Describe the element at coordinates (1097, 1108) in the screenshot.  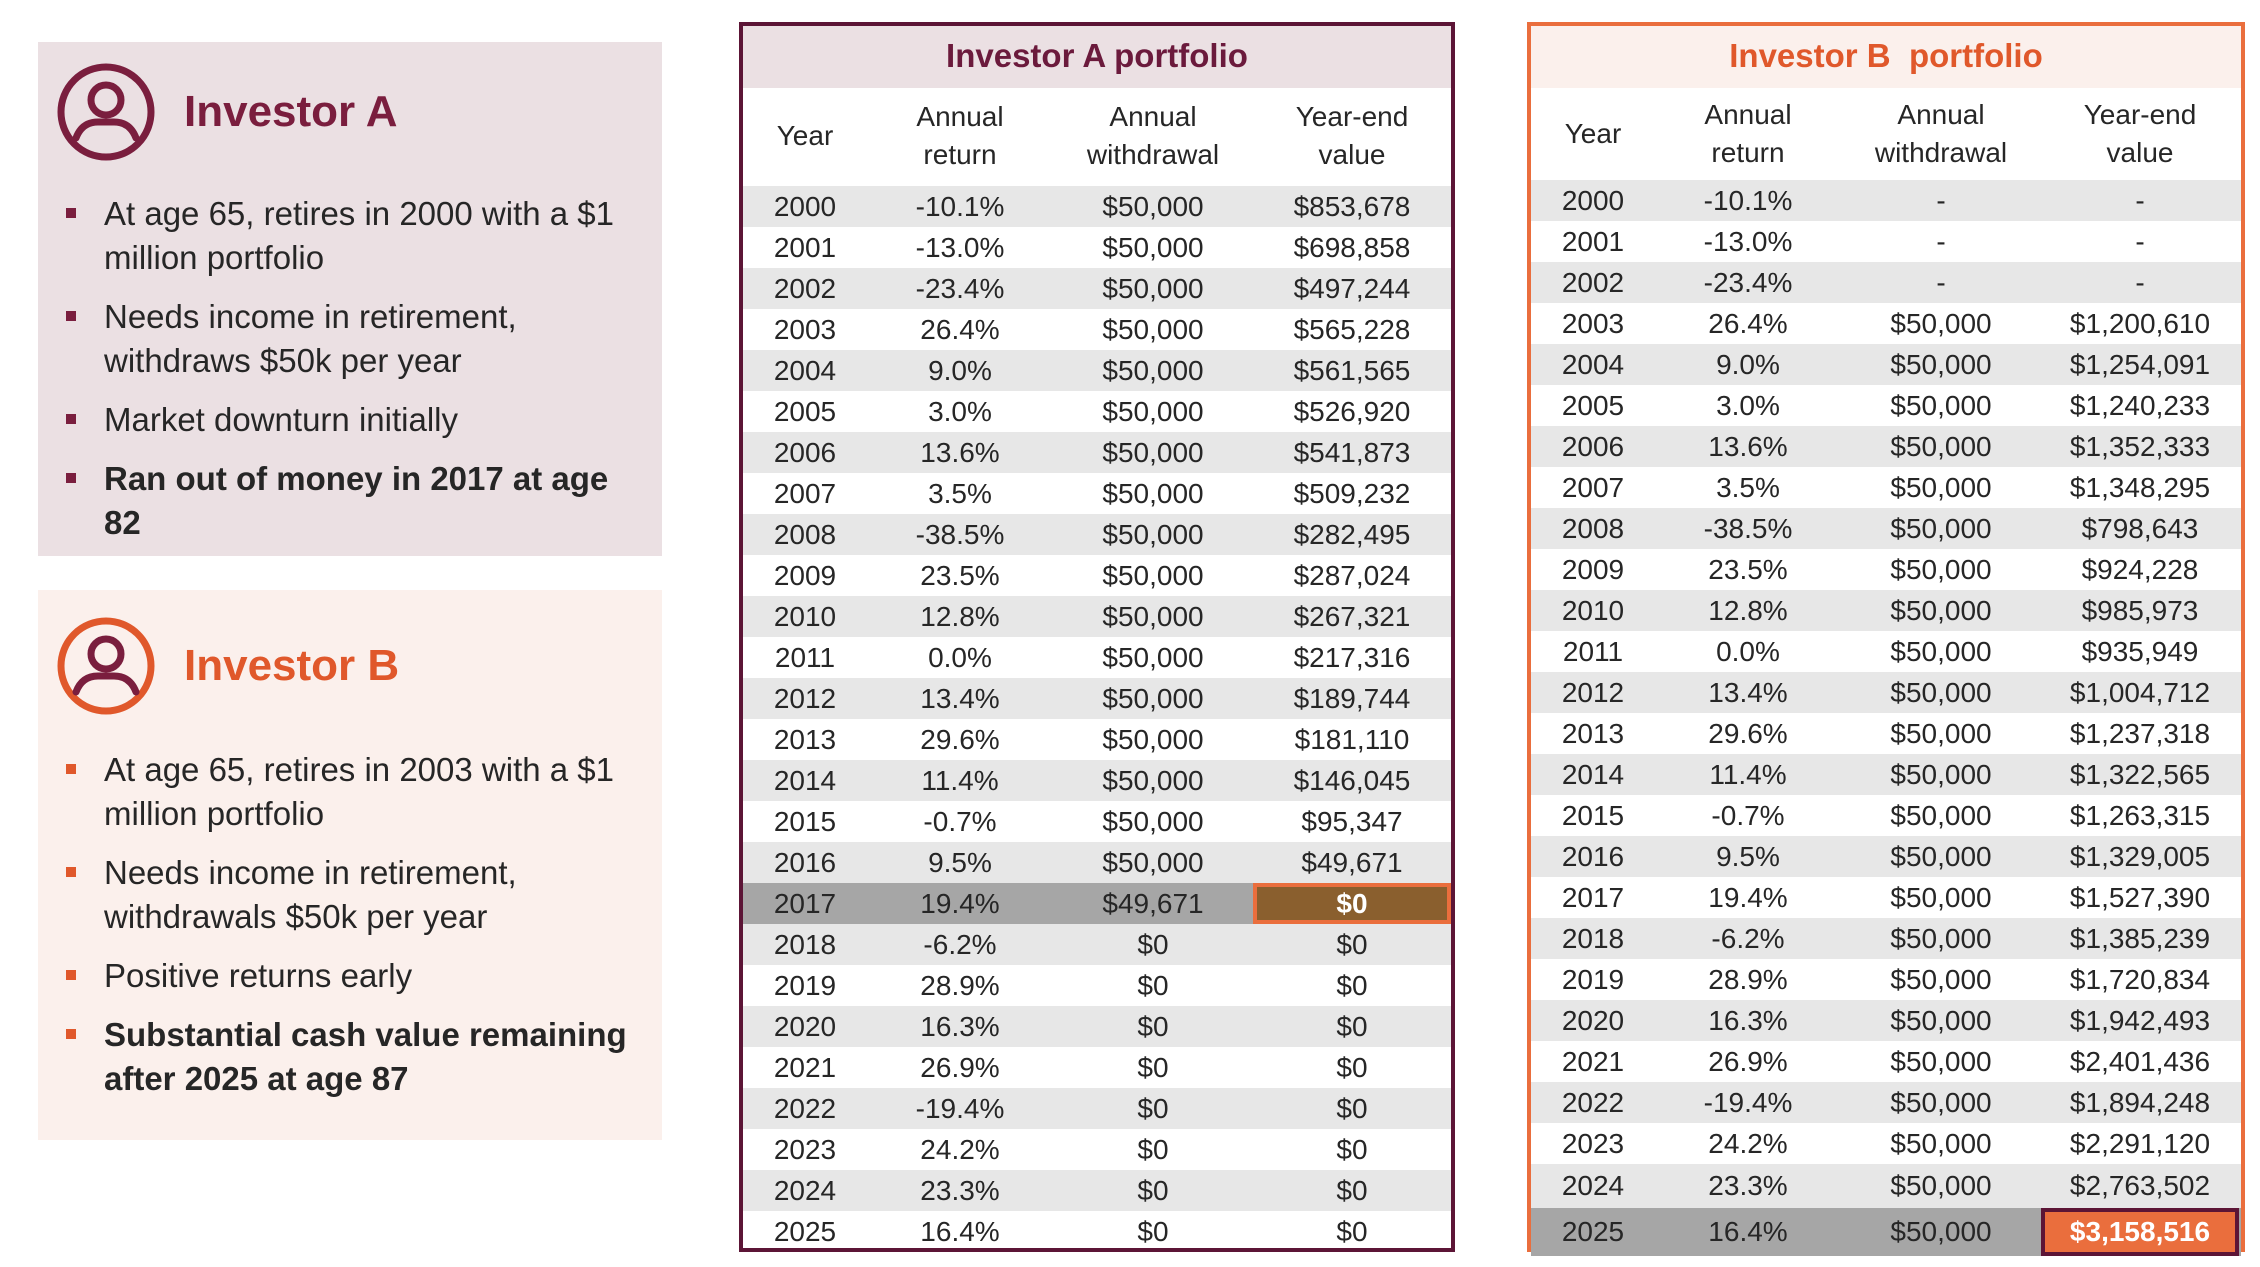
I see `table-row: 2022 -19.4% $0 $0` at that location.